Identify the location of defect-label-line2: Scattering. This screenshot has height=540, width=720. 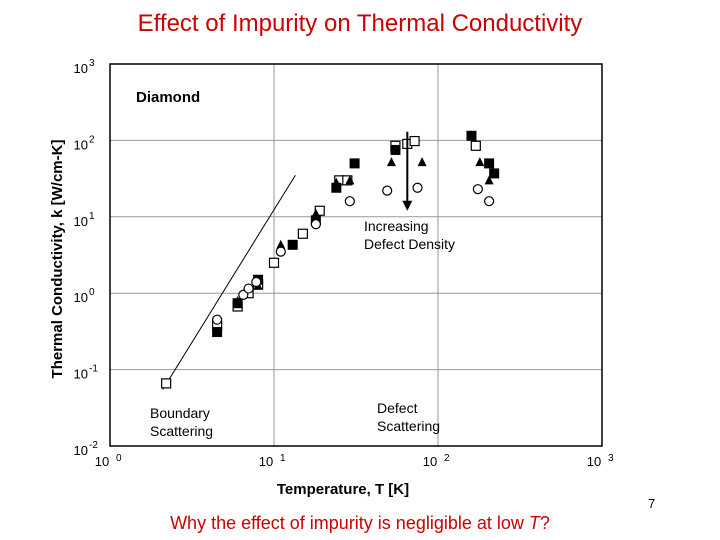
(408, 426).